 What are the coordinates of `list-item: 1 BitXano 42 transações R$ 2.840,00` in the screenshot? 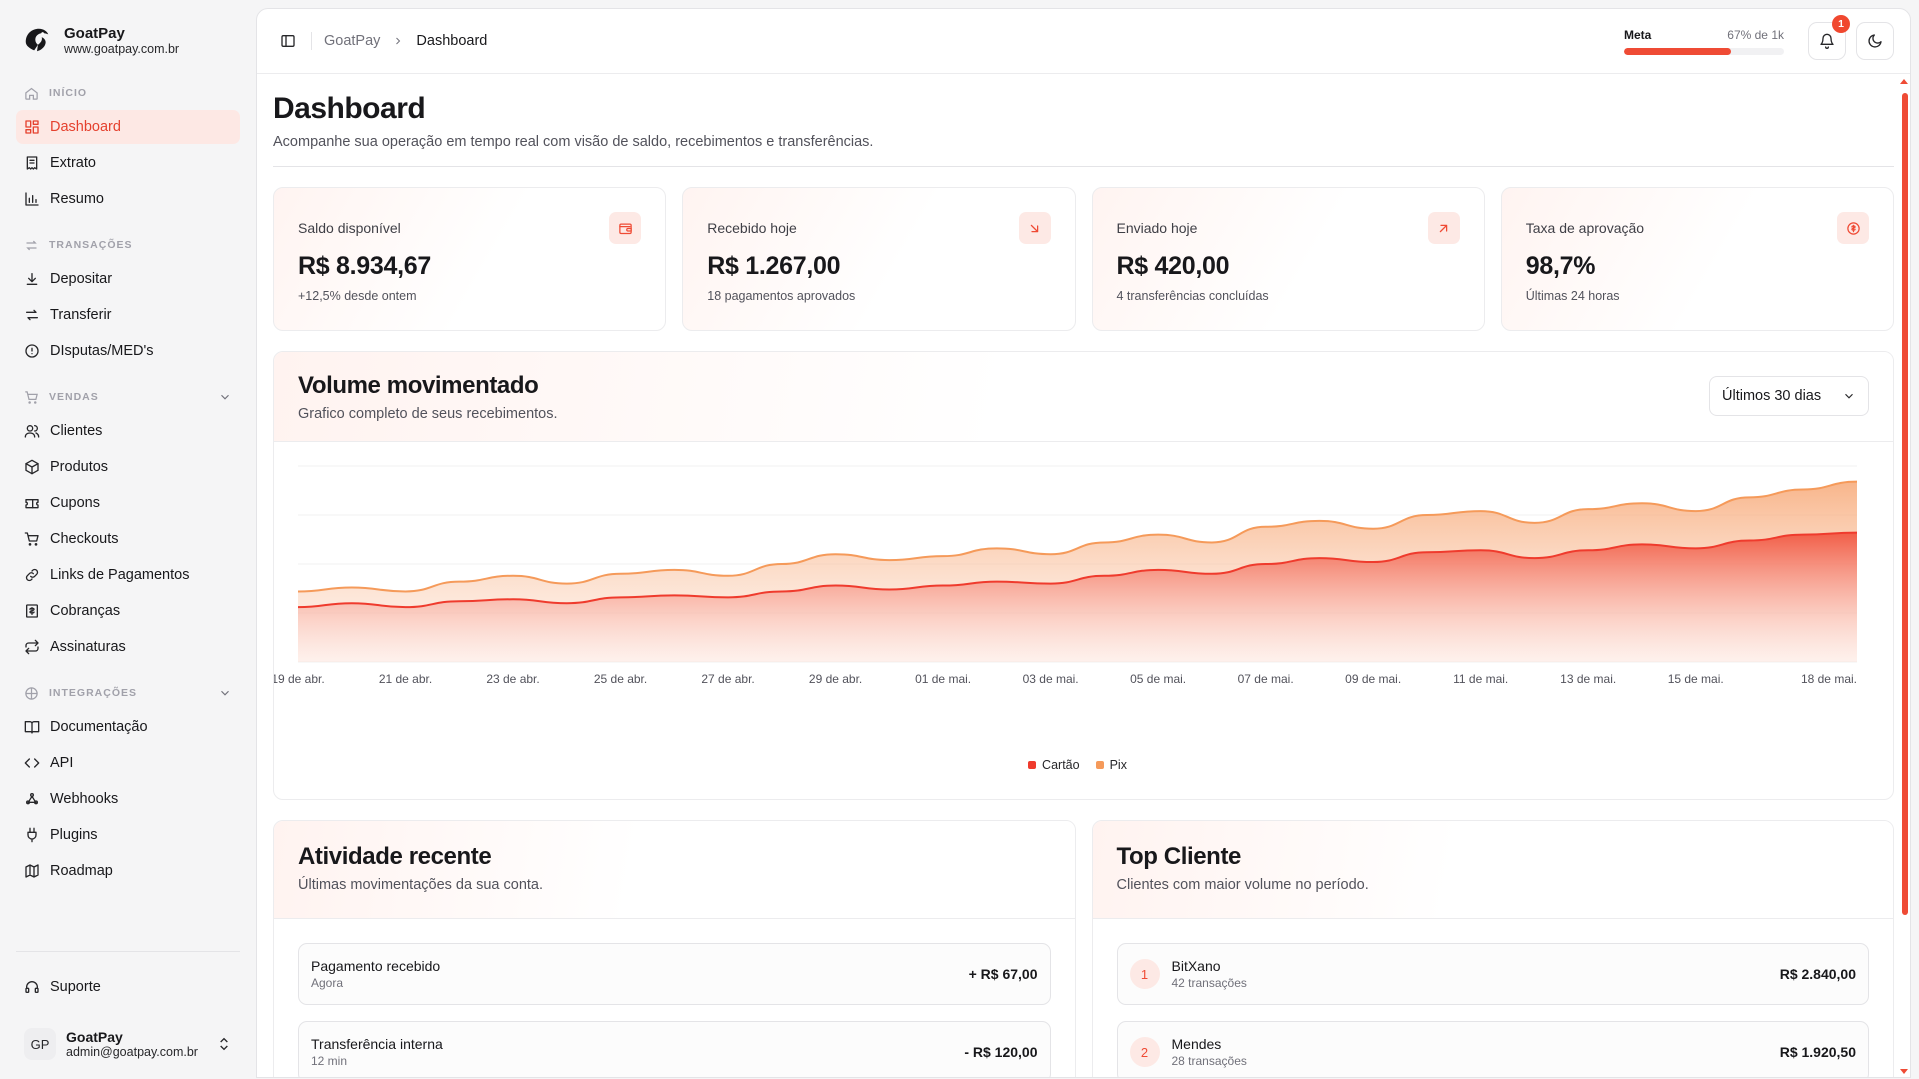 It's located at (1492, 974).